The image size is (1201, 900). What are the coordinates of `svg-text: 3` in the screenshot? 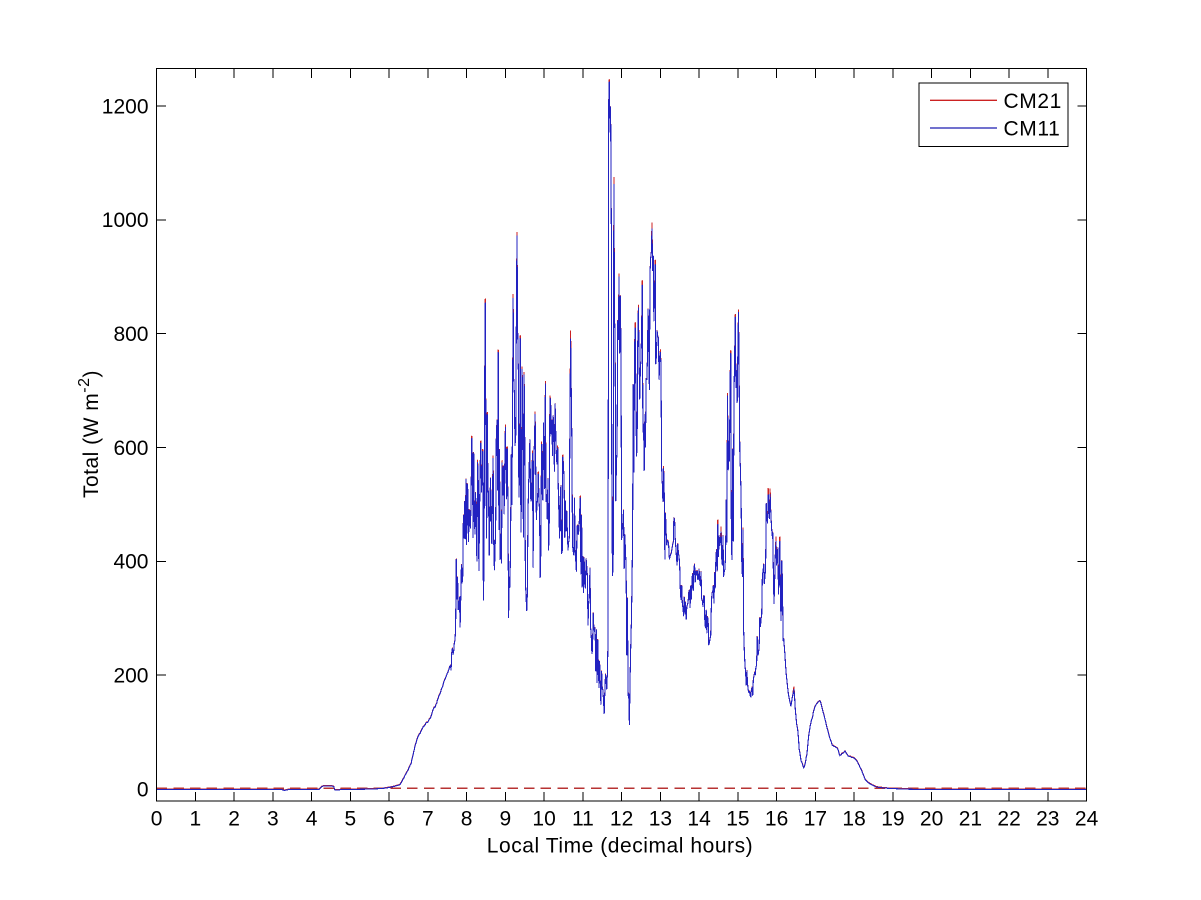 It's located at (273, 819).